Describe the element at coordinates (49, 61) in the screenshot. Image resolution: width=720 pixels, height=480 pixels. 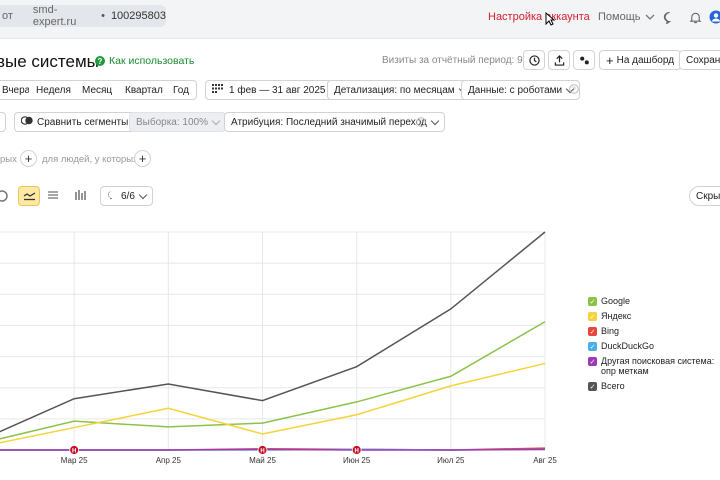
I see `page-title: вые системы` at that location.